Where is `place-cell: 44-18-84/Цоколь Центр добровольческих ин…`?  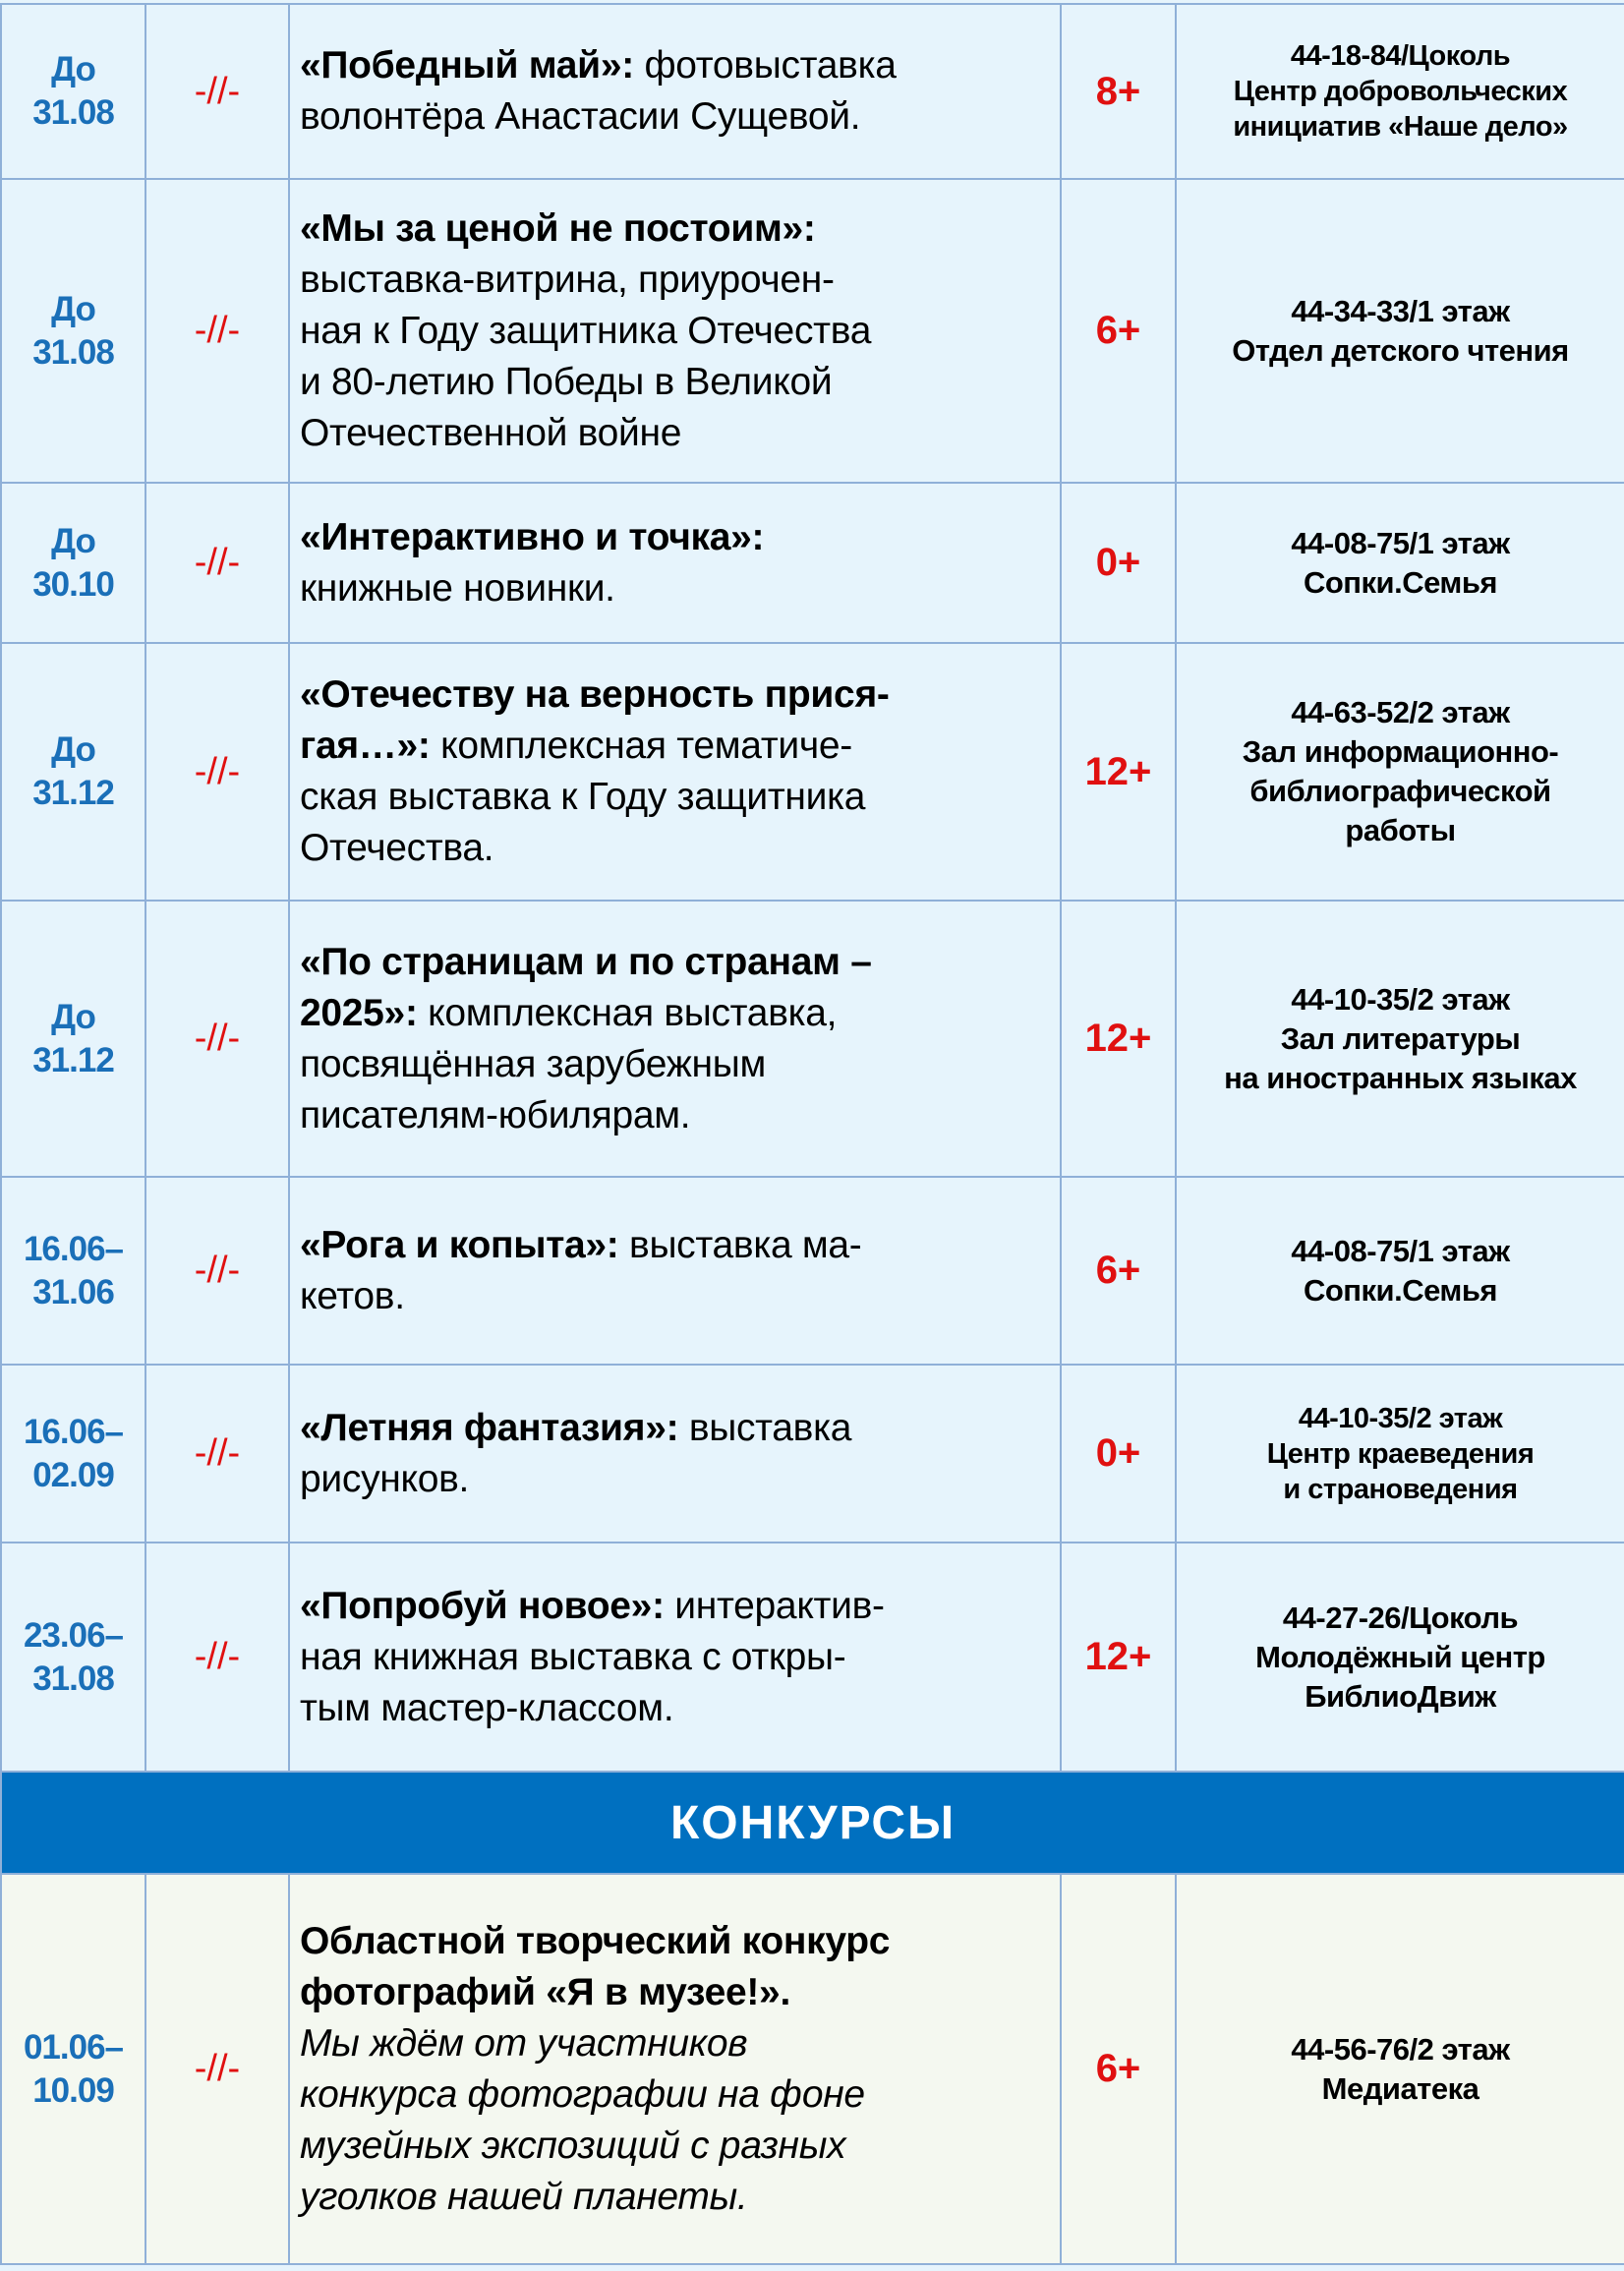
place-cell: 44-18-84/Цоколь Центр добровольческих ин… is located at coordinates (1399, 92).